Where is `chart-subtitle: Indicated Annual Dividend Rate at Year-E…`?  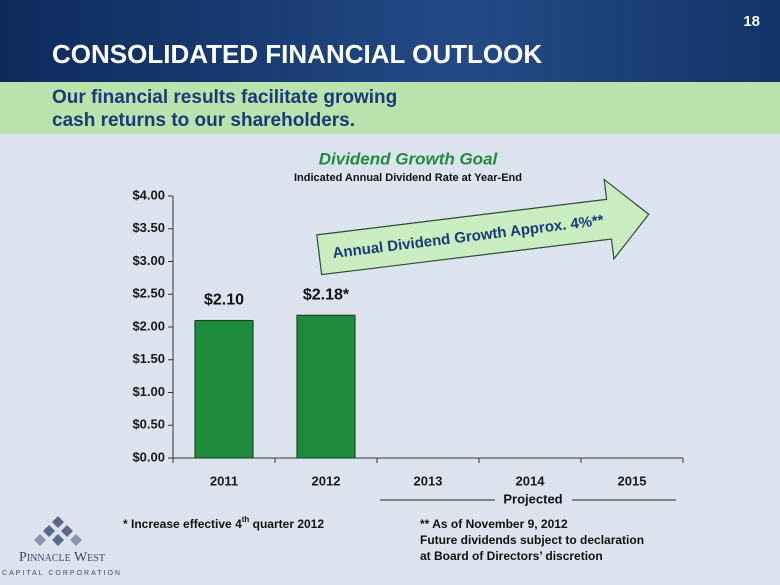 chart-subtitle: Indicated Annual Dividend Rate at Year-E… is located at coordinates (408, 178).